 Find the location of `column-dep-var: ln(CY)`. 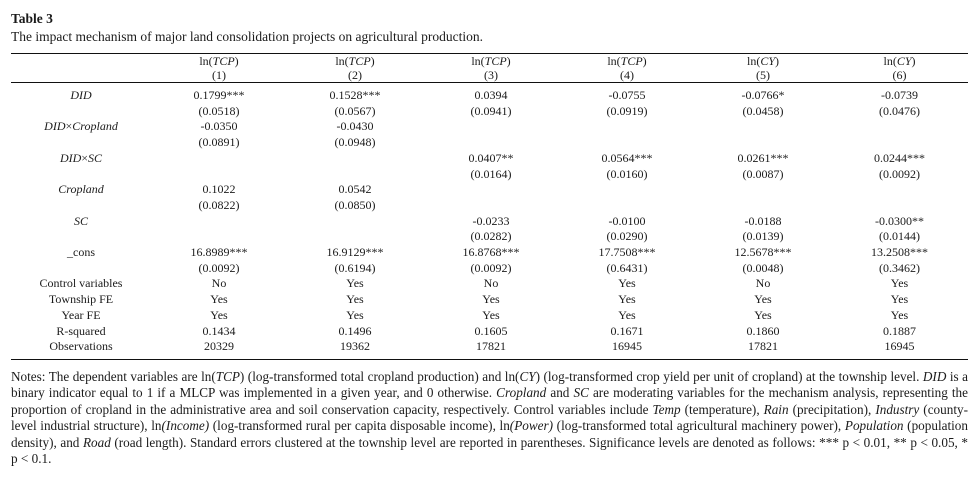

column-dep-var: ln(CY) is located at coordinates (899, 61).